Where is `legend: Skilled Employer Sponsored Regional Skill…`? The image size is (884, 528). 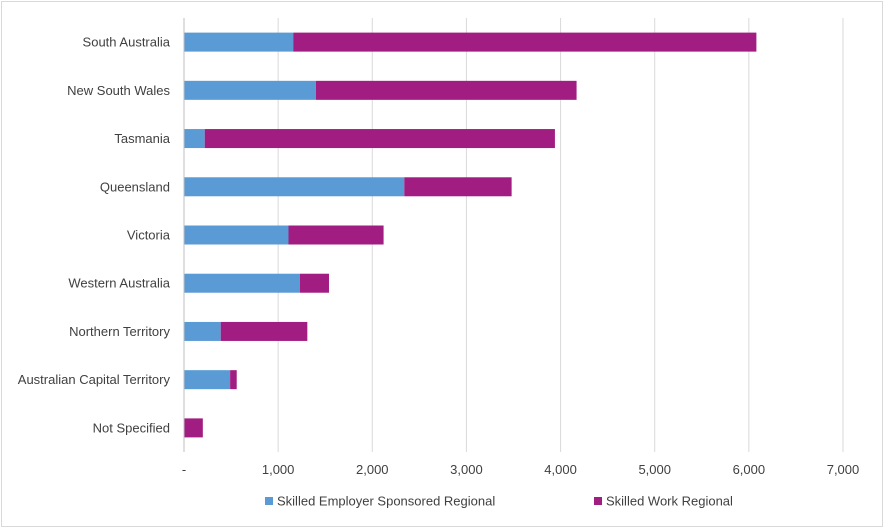
legend: Skilled Employer Sponsored Regional Skill… is located at coordinates (499, 501).